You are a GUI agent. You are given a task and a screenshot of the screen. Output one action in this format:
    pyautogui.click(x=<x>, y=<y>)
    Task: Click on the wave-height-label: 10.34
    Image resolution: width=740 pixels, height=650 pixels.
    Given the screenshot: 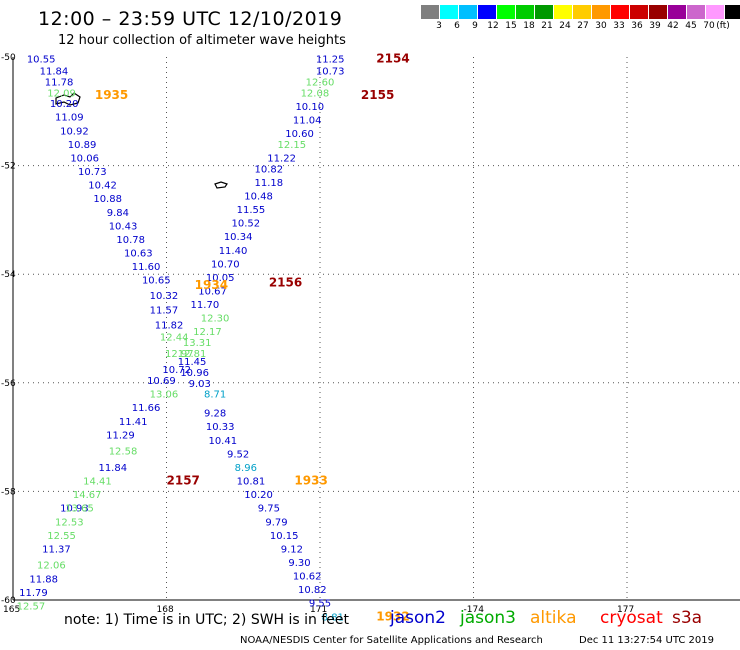 What is the action you would take?
    pyautogui.click(x=238, y=237)
    